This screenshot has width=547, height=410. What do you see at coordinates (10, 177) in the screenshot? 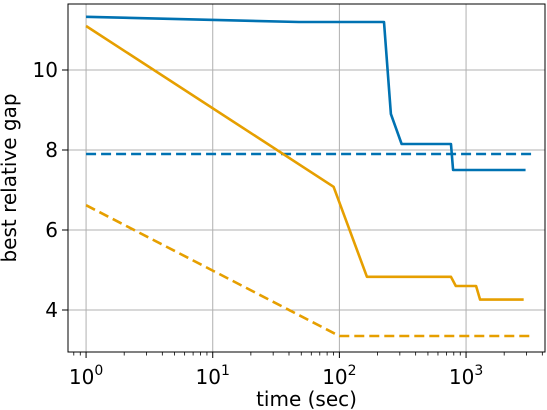
I see `y-axis-label: best relative gap` at bounding box center [10, 177].